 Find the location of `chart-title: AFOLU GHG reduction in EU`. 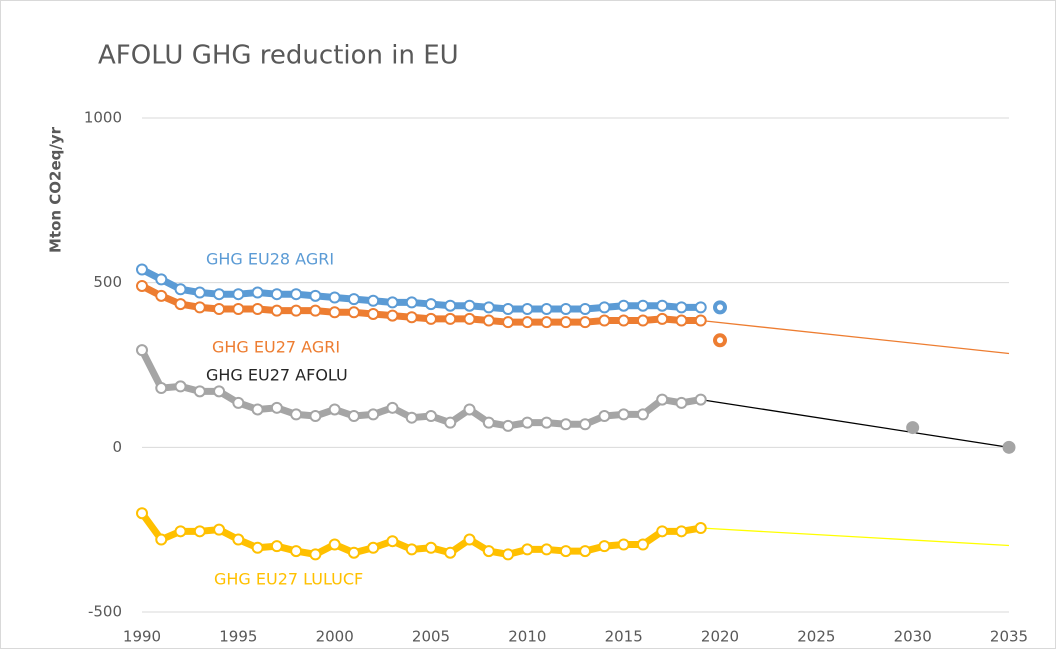

chart-title: AFOLU GHG reduction in EU is located at coordinates (278, 56).